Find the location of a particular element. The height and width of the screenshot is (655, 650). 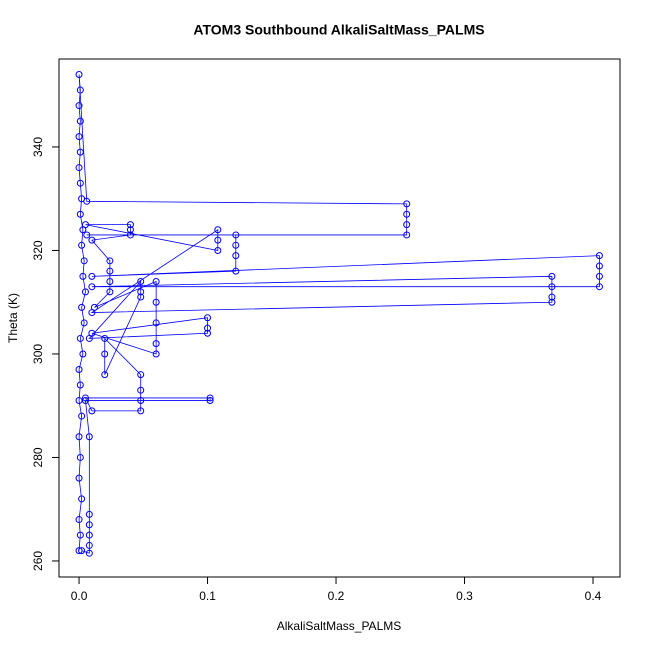

y-tick-label: 320 is located at coordinates (38, 250).